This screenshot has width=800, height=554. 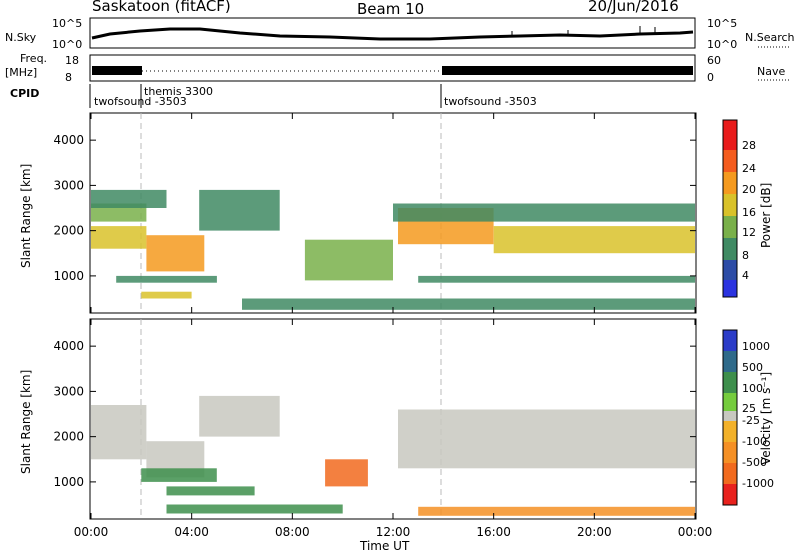 What do you see at coordinates (730, 431) in the screenshot?
I see `velocity-color-neg25` at bounding box center [730, 431].